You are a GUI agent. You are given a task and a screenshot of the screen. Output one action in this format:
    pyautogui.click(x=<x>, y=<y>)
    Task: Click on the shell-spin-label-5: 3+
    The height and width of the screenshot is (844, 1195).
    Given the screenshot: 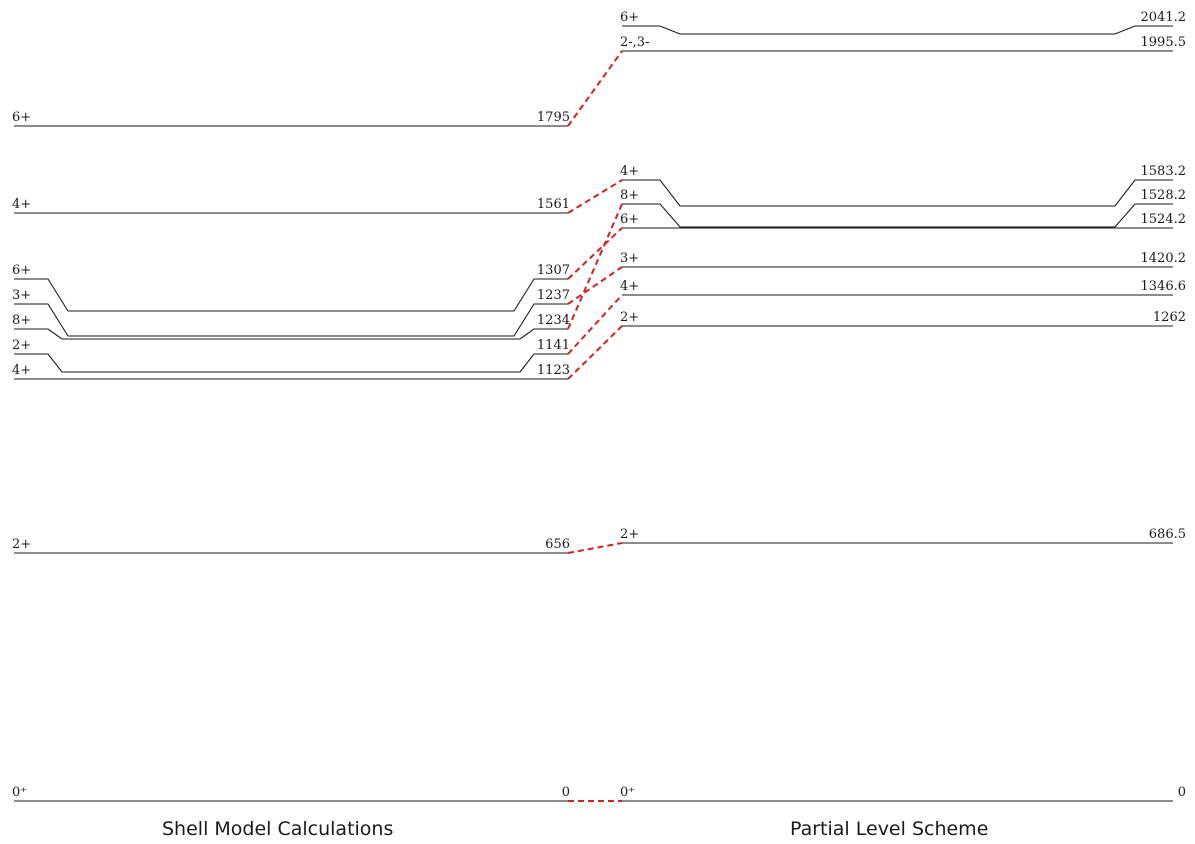 What is the action you would take?
    pyautogui.click(x=21, y=295)
    